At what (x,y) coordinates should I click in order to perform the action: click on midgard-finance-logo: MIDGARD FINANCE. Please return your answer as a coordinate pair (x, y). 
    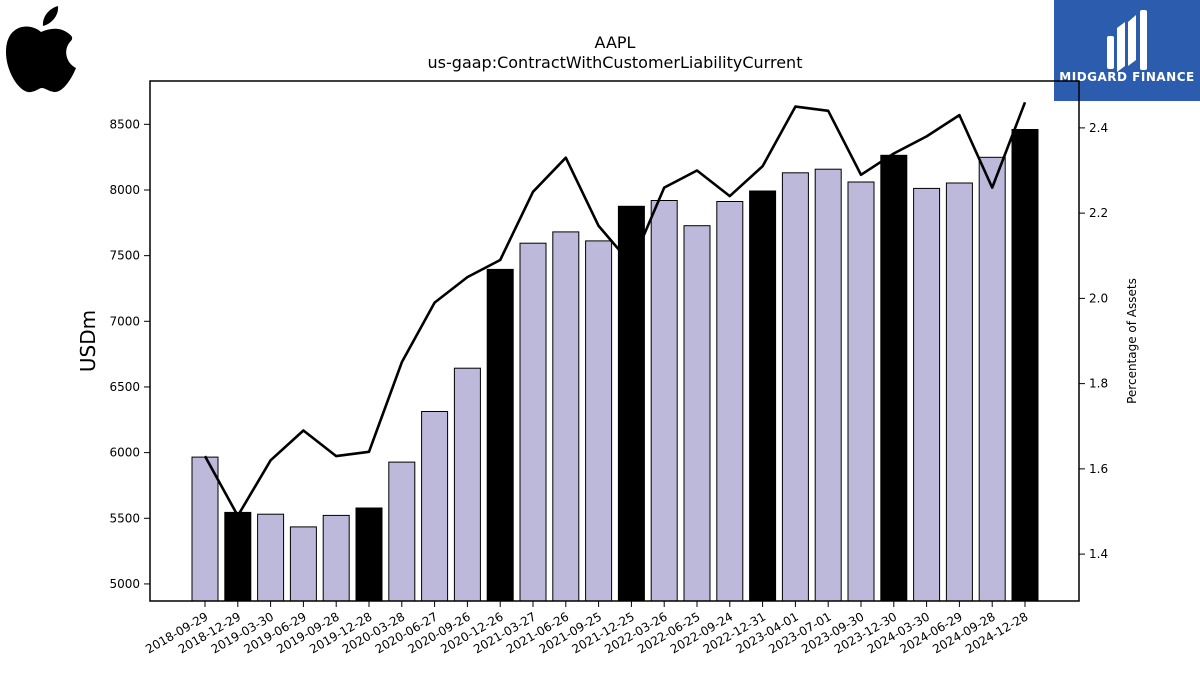
    Looking at the image, I should click on (1127, 50).